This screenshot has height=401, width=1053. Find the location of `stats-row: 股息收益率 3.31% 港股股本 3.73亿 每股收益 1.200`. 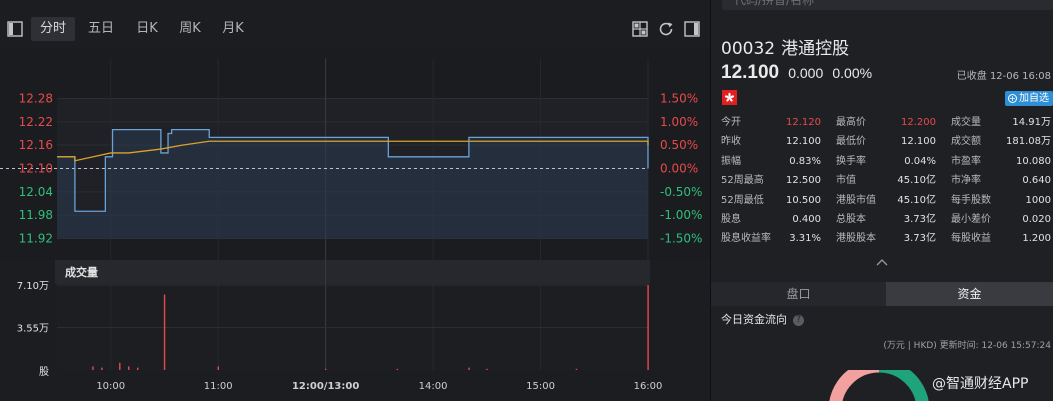

stats-row: 股息收益率 3.31% 港股股本 3.73亿 每股收益 1.200 is located at coordinates (887, 238).